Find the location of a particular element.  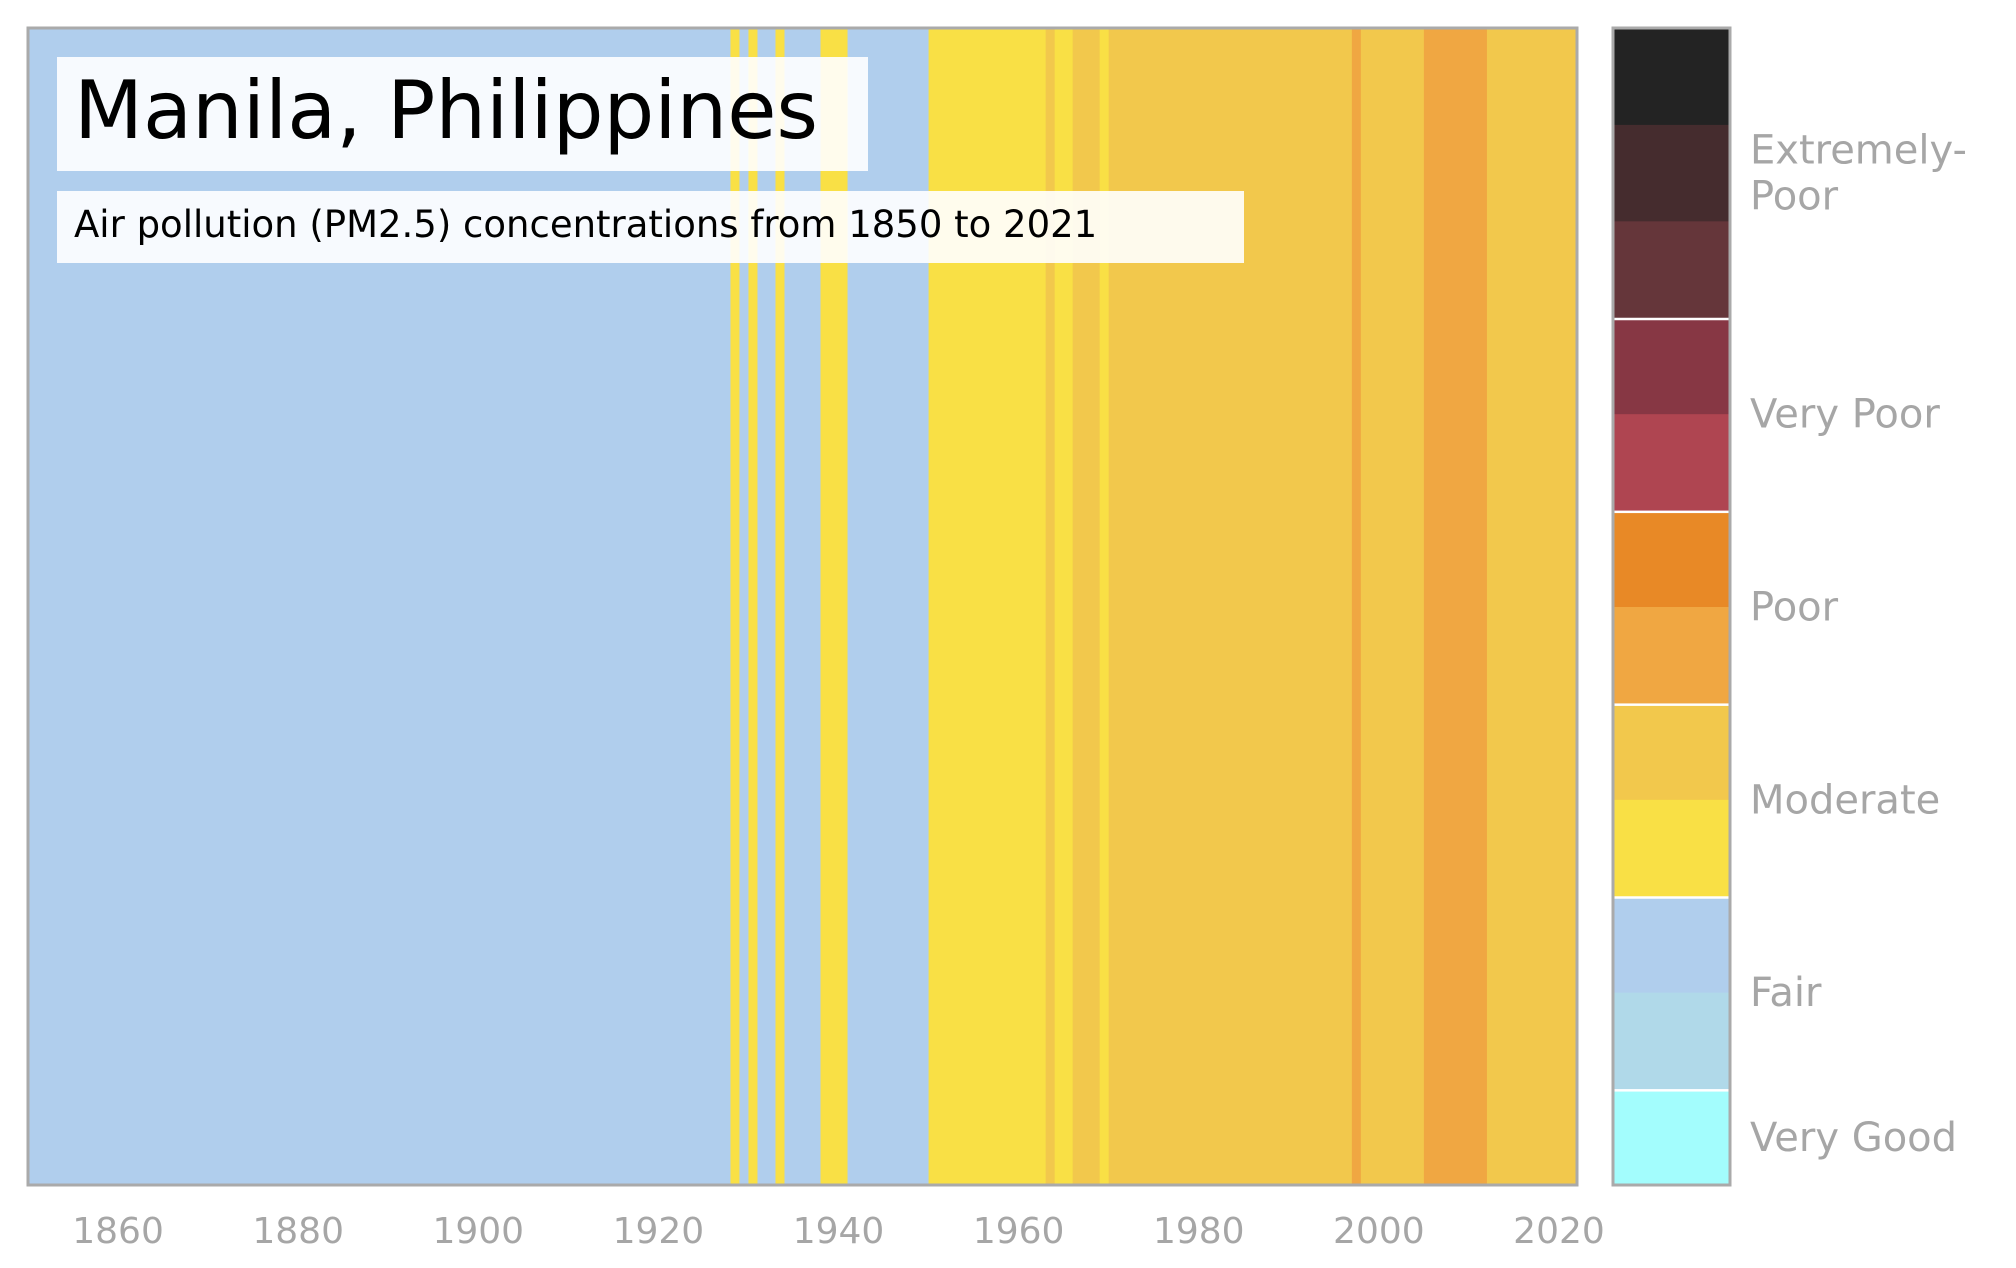

title-box: Manila, Philippines is located at coordinates (462, 114).